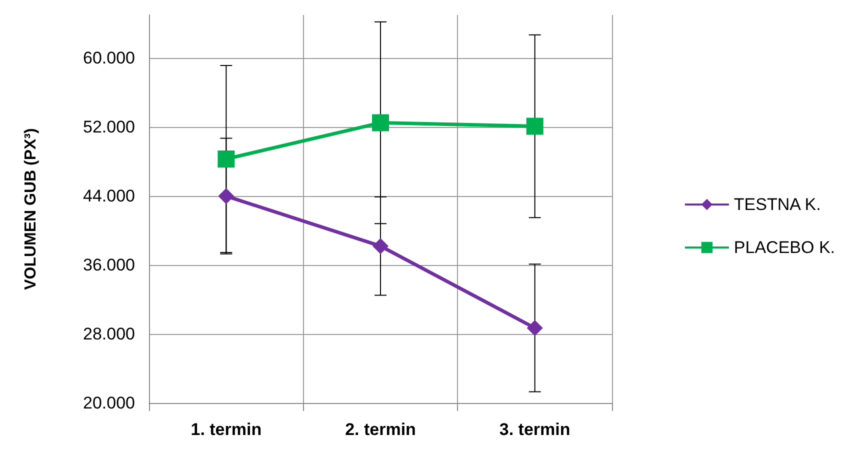  What do you see at coordinates (785, 247) in the screenshot?
I see `legend-label: PLACEBO K.` at bounding box center [785, 247].